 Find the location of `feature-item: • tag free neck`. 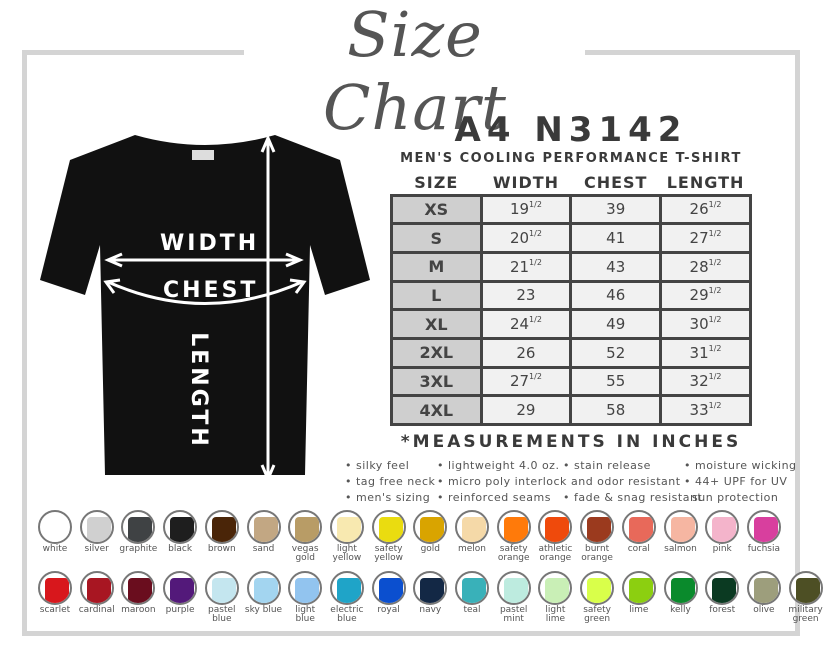

feature-item: • tag free neck is located at coordinates (390, 481).